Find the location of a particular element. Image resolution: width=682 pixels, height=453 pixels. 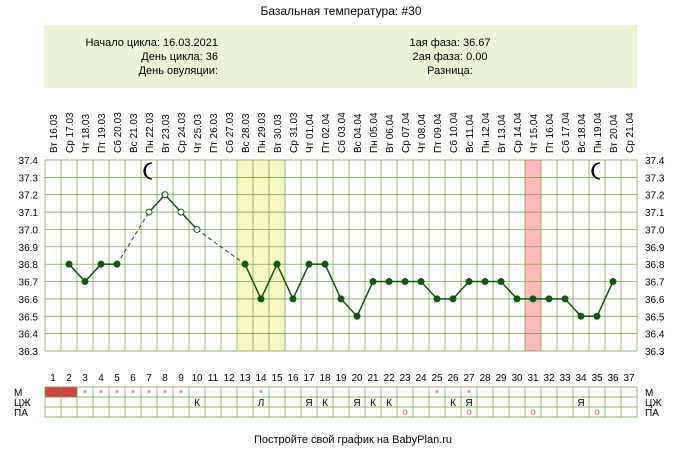

day-number: 34 is located at coordinates (581, 378).